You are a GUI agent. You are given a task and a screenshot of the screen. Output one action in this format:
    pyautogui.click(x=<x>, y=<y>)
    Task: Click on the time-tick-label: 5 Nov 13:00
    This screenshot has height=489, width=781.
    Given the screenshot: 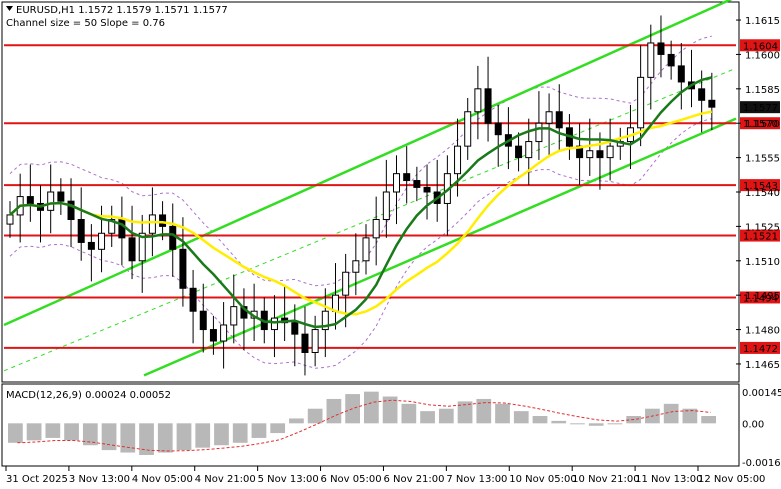 What is the action you would take?
    pyautogui.click(x=288, y=479)
    